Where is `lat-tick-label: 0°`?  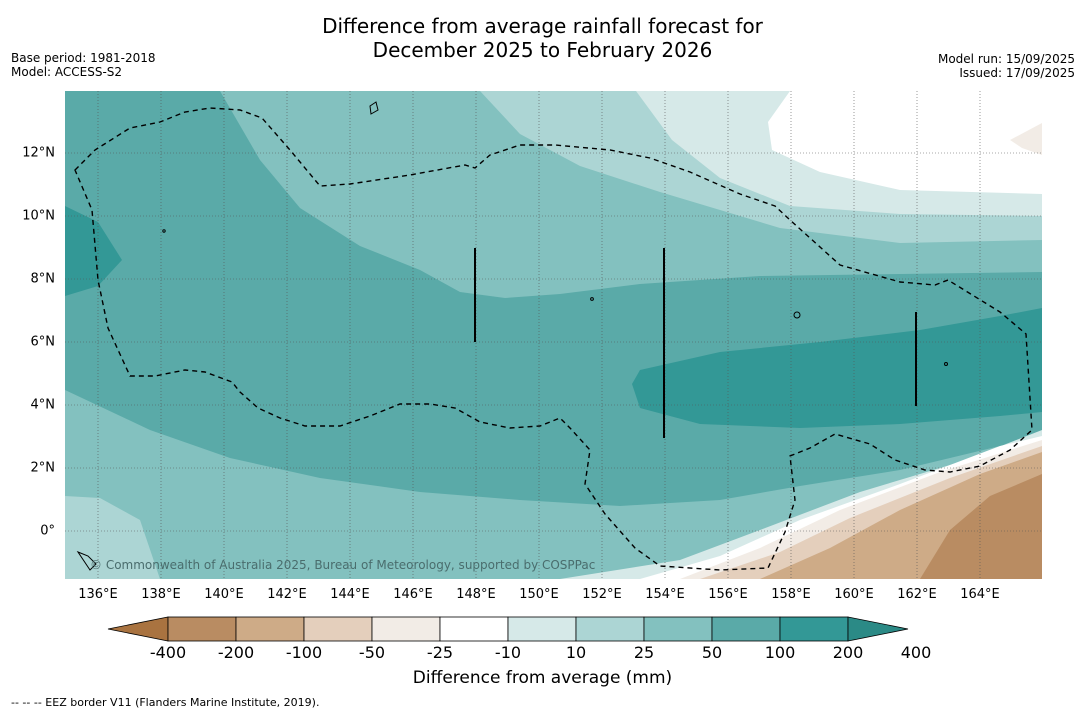
lat-tick-label: 0° is located at coordinates (47, 531).